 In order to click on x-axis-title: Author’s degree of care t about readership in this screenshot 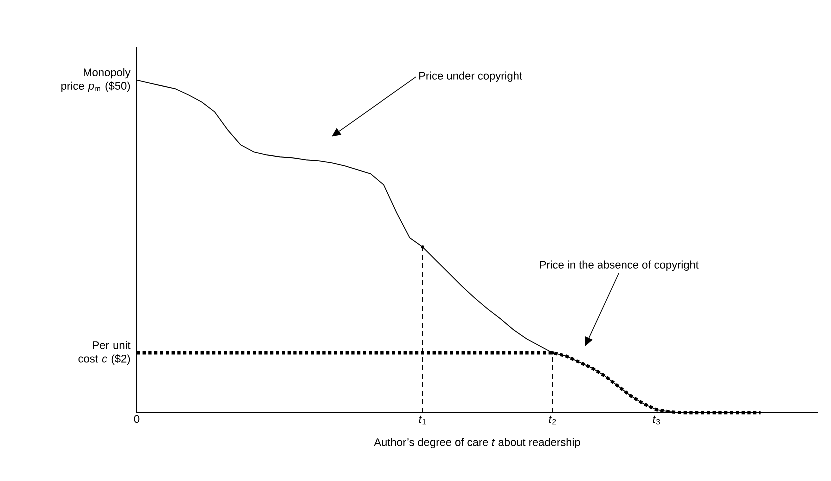, I will do `click(477, 443)`.